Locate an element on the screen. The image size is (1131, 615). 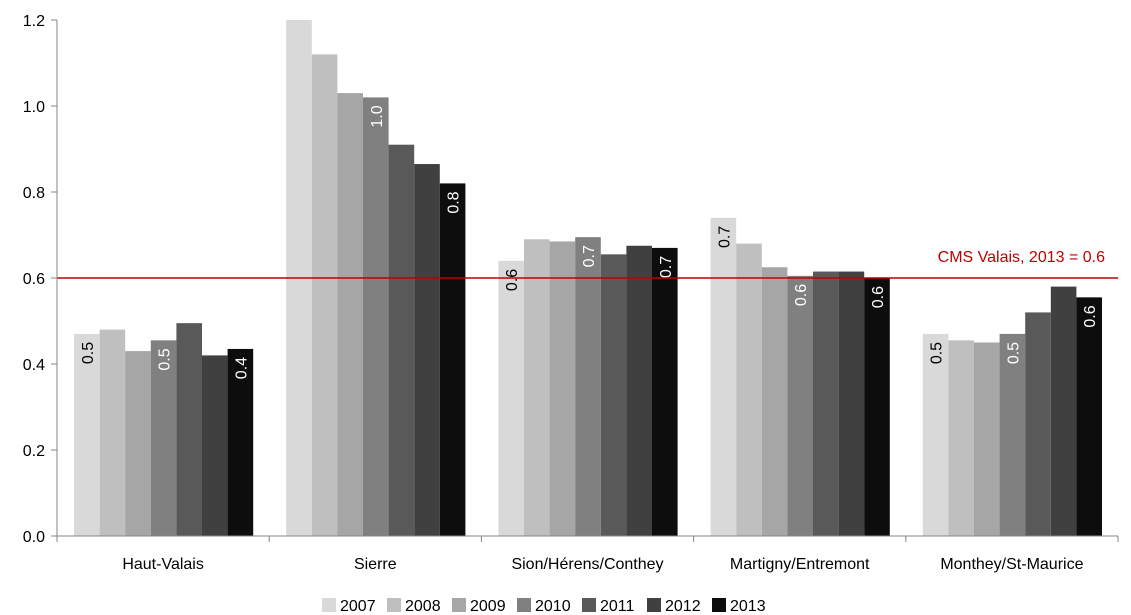
reference-line-label: CMS Valais, 2013 = 0.6 is located at coordinates (1021, 257).